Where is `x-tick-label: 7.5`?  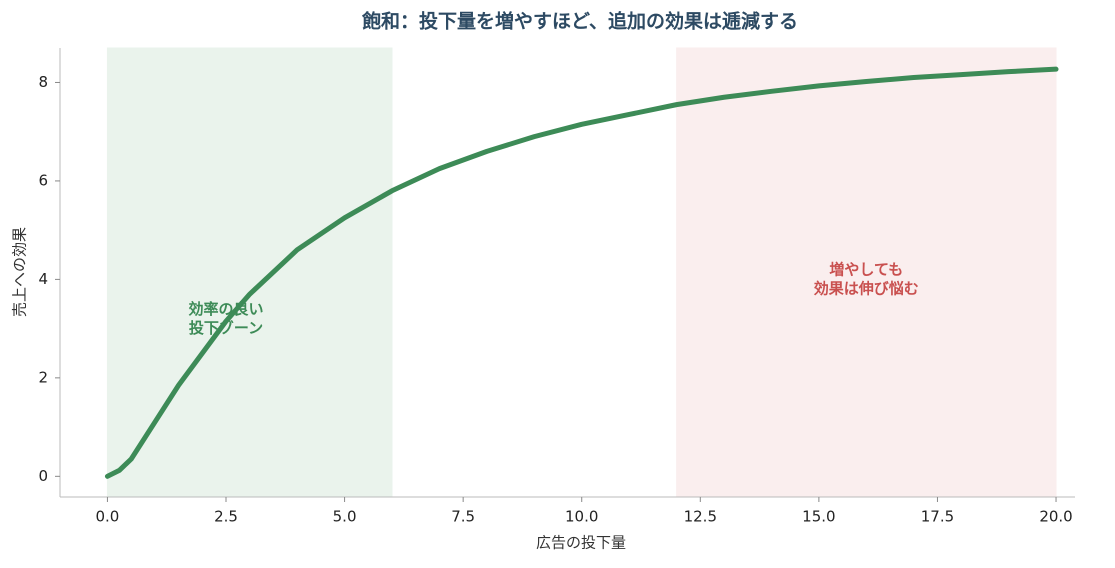 x-tick-label: 7.5 is located at coordinates (463, 517).